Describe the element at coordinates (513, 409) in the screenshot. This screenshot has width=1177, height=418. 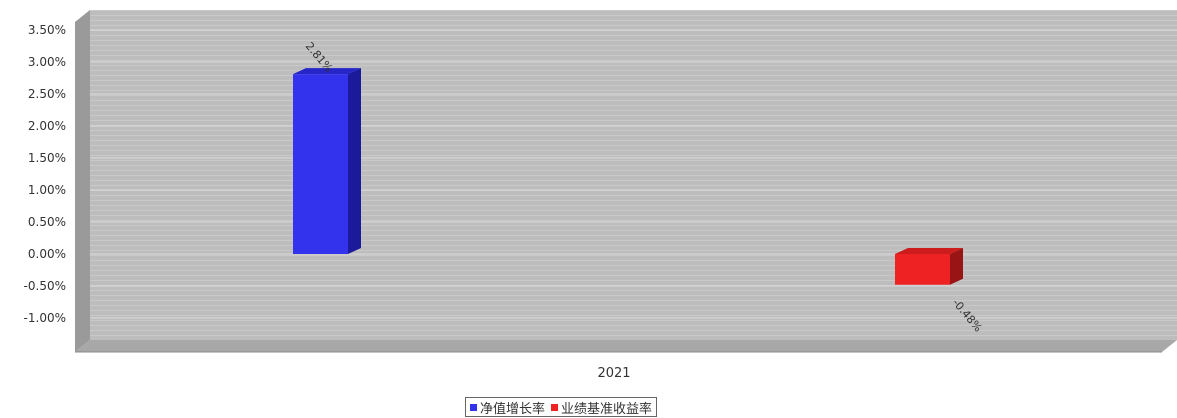
I see `legend-label-series-1: 净值增长率` at that location.